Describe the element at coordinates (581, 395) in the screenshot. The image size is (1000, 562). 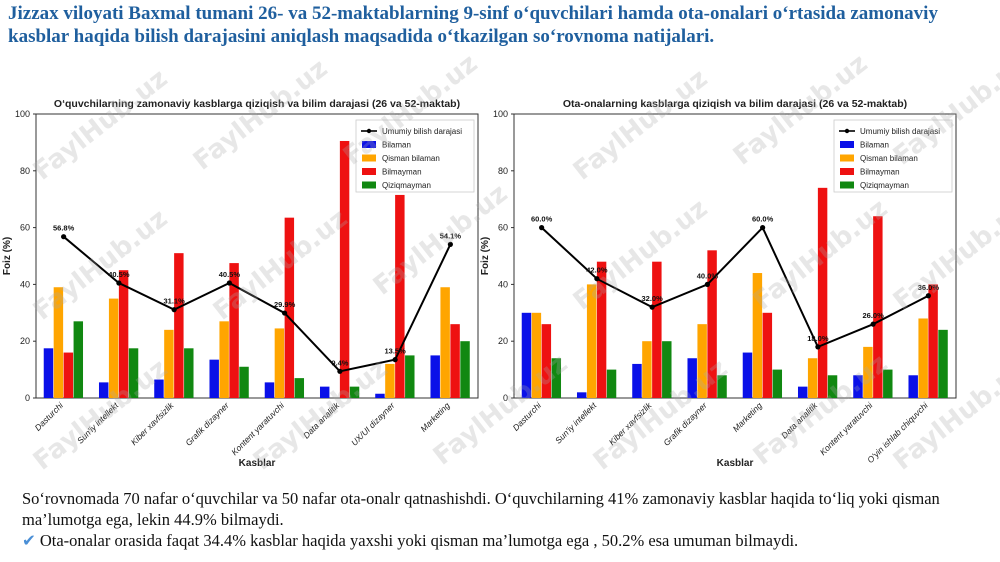
I see `bar-bilaman-sun-iy-intellekt` at that location.